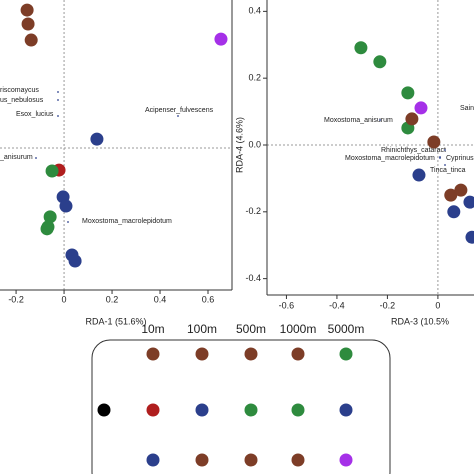 The height and width of the screenshot is (474, 474). I want to click on species-label: Sain, so click(467, 108).